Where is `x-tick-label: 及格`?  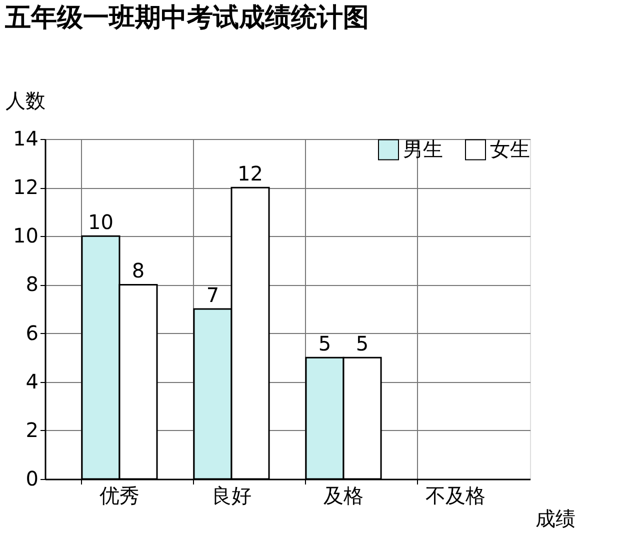
x-tick-label: 及格 is located at coordinates (344, 496).